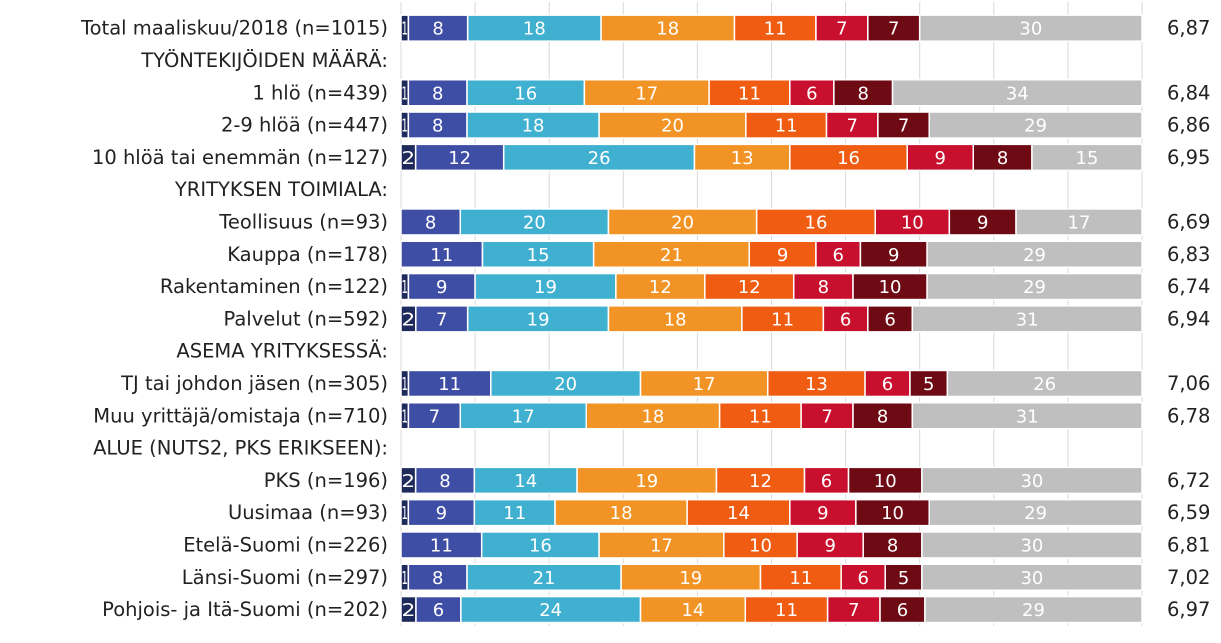 This screenshot has width=1221, height=643. I want to click on row-label: 10 hlöä tai enemmän (n=127), so click(240, 157).